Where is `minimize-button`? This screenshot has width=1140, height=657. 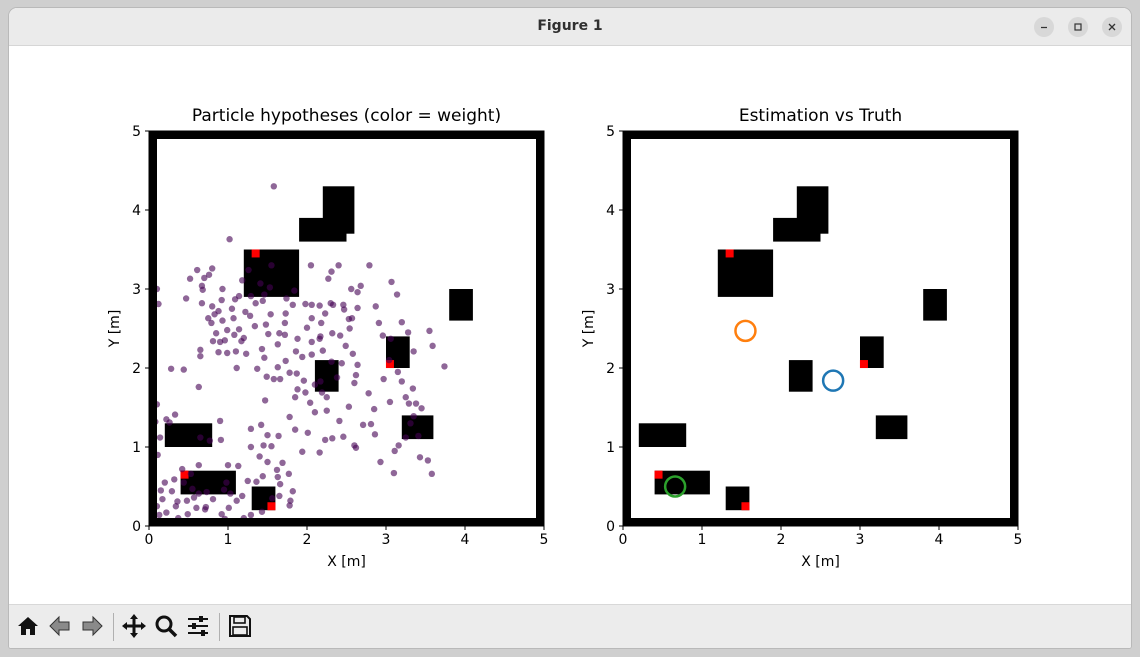
minimize-button is located at coordinates (1044, 27).